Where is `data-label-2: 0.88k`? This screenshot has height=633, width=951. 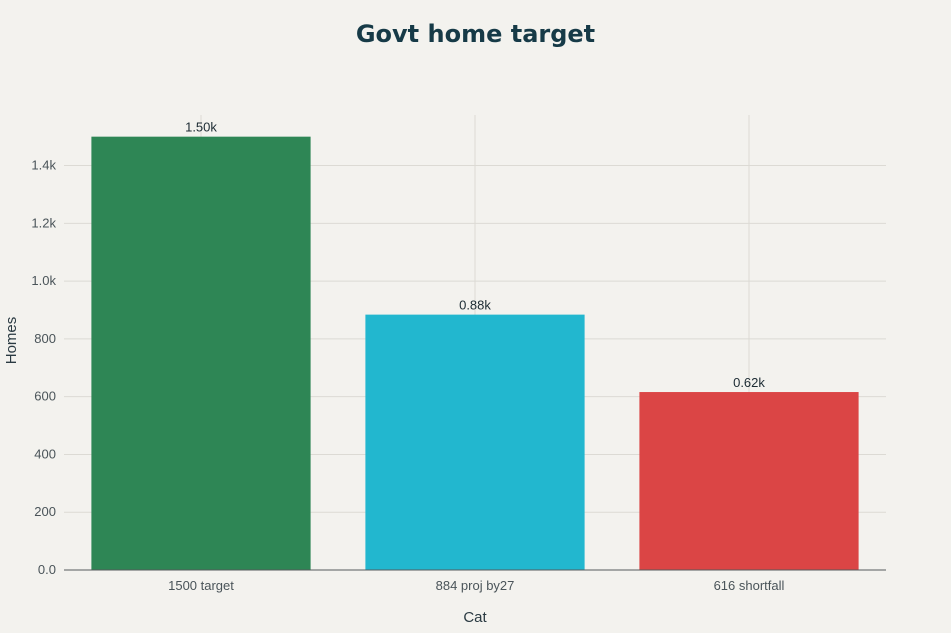
data-label-2: 0.88k is located at coordinates (475, 305).